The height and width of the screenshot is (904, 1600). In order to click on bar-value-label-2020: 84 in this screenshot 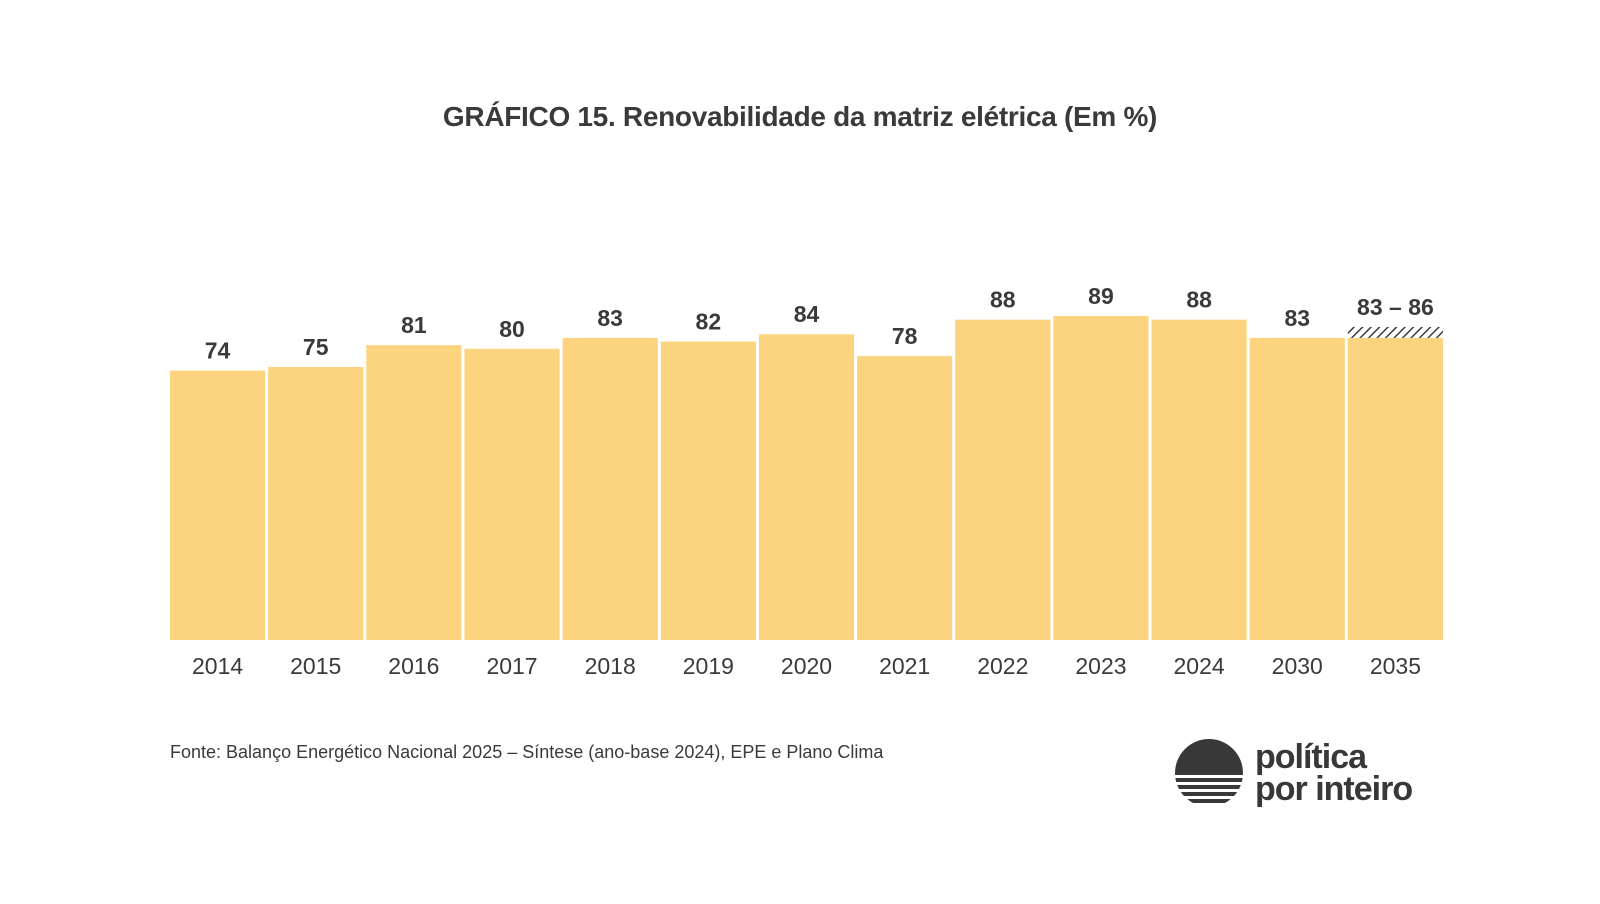, I will do `click(807, 314)`.